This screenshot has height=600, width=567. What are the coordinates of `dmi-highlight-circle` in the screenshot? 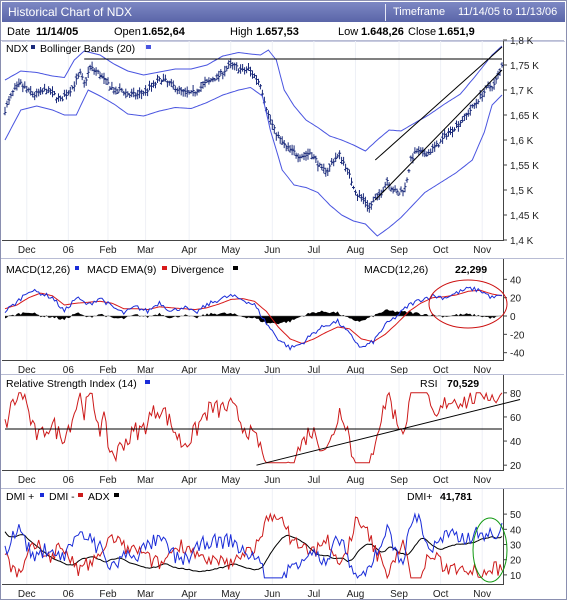 It's located at (490, 550).